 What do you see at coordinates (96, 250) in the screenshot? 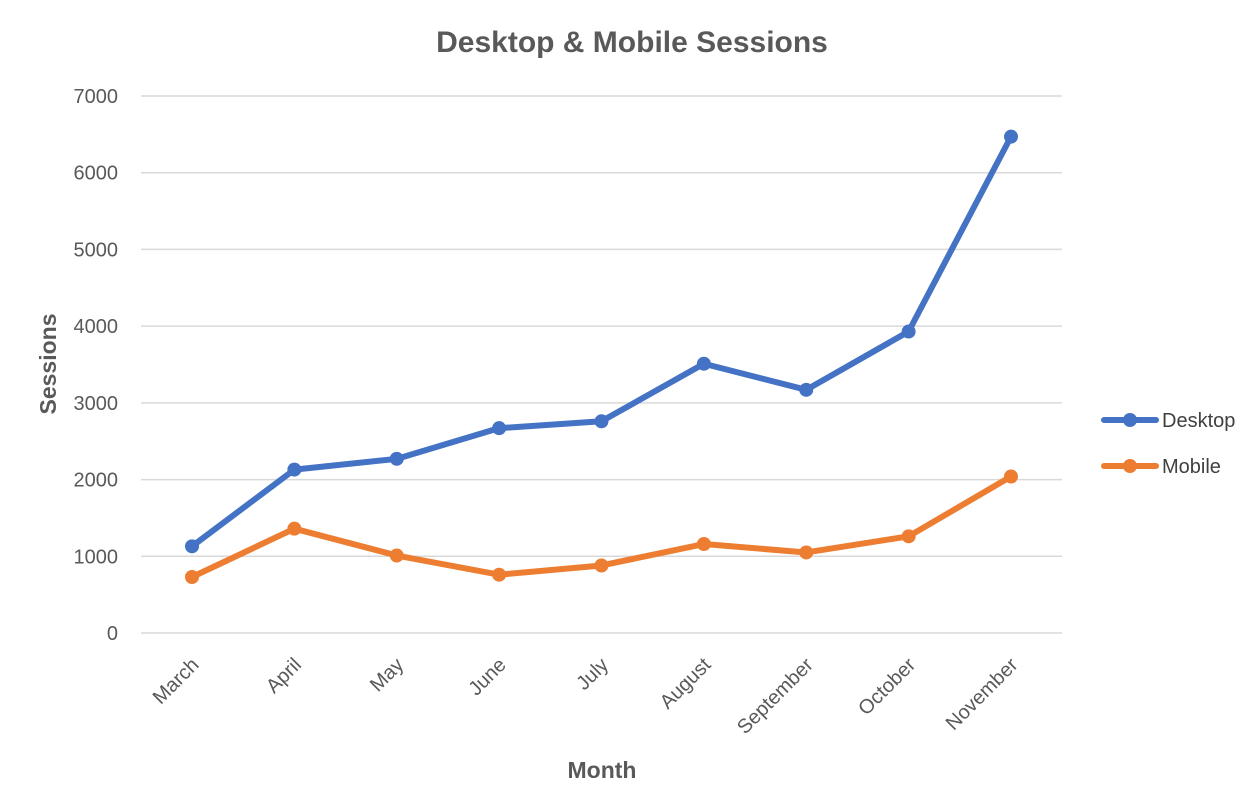
I see `y-tick-label: 5000` at bounding box center [96, 250].